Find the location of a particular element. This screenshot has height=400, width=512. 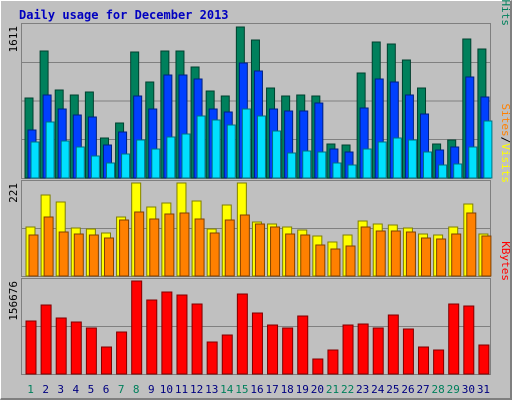

day-label: 29 is located at coordinates (453, 389).